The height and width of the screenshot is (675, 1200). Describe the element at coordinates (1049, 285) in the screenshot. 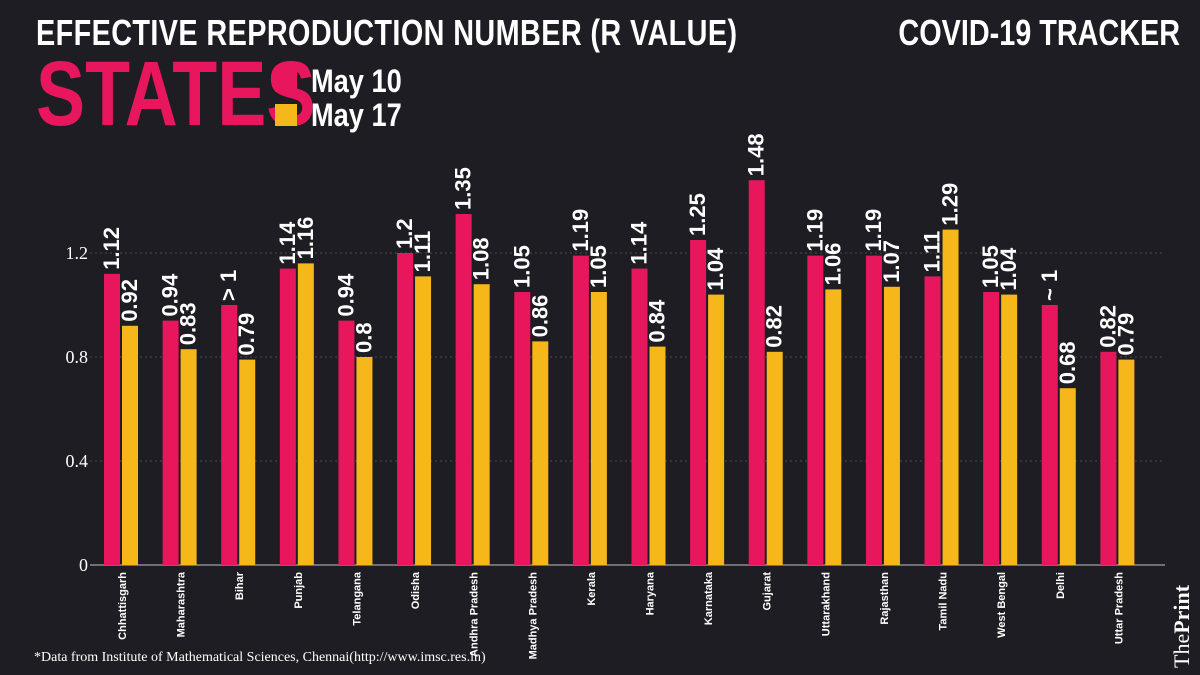

I see `data-label: ~ 1` at that location.